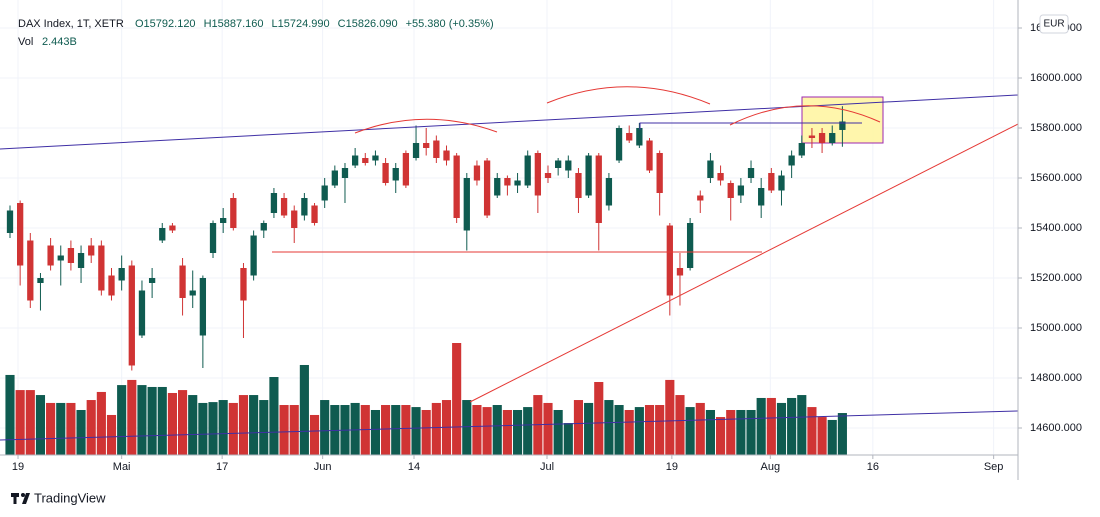  Describe the element at coordinates (59, 42) in the screenshot. I see `volume-value: 2.443B` at that location.